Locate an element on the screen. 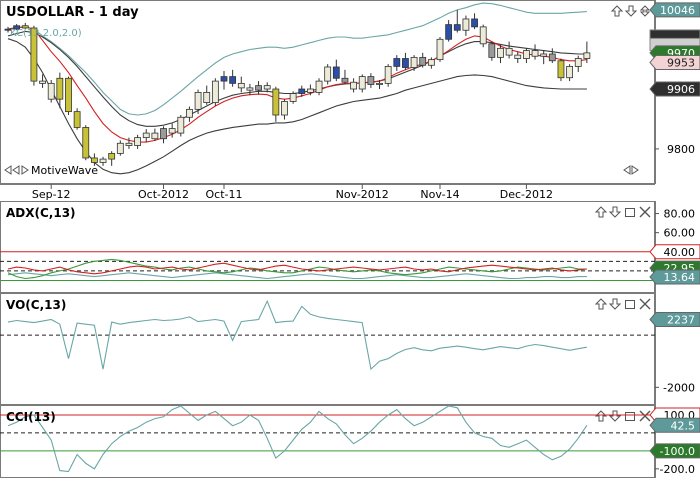 The width and height of the screenshot is (700, 478). adx-line is located at coordinates (297, 276).